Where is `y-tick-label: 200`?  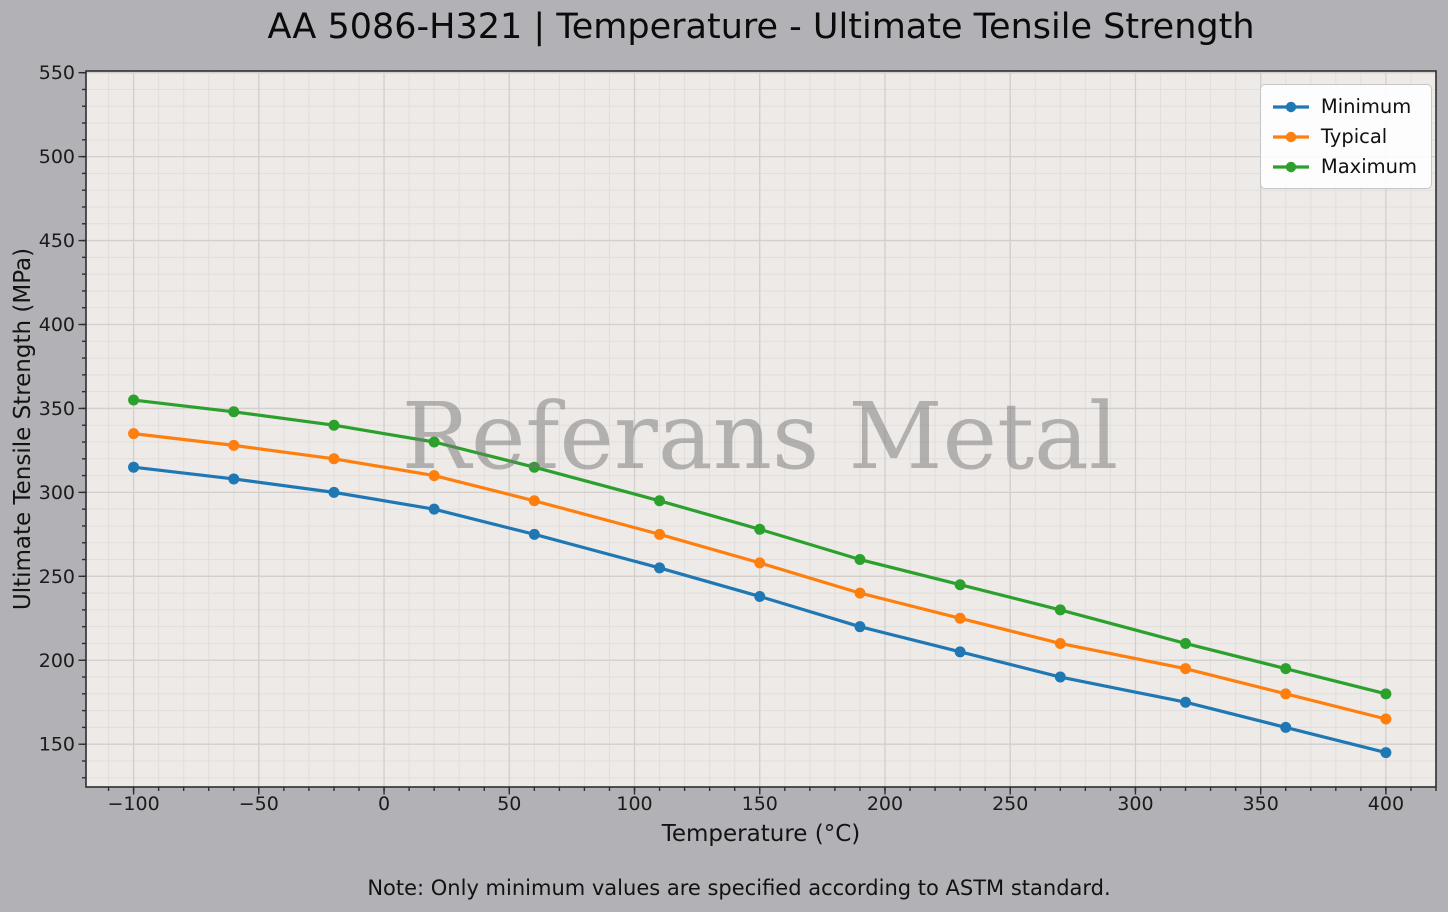 y-tick-label: 200 is located at coordinates (57, 661).